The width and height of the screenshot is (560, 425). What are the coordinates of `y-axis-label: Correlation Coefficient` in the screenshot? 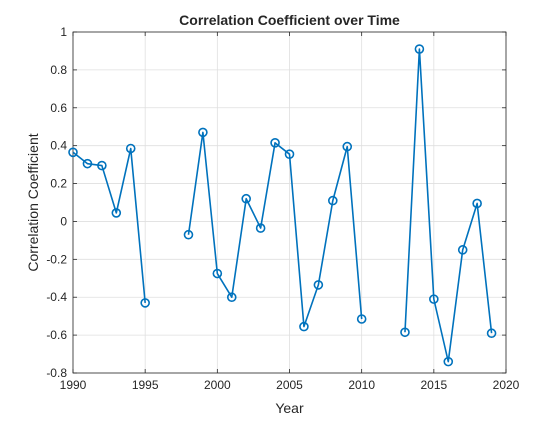 It's located at (33, 202).